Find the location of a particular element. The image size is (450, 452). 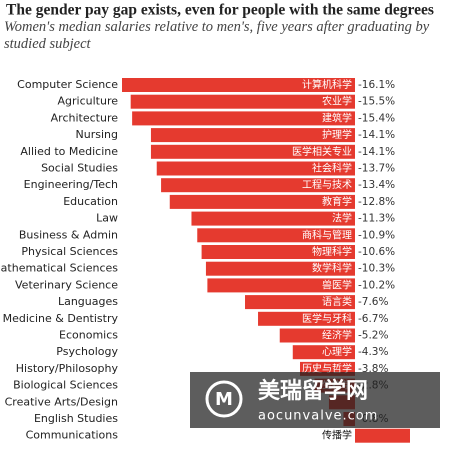

inner-label: 医学与牙科 is located at coordinates (327, 318).